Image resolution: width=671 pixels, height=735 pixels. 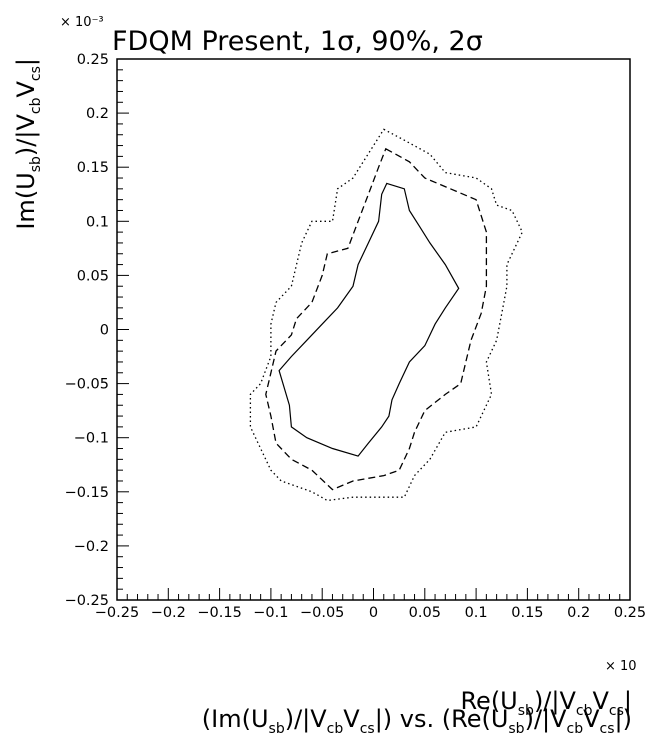 What do you see at coordinates (425, 613) in the screenshot?
I see `x-tick-label: 0.05` at bounding box center [425, 613].